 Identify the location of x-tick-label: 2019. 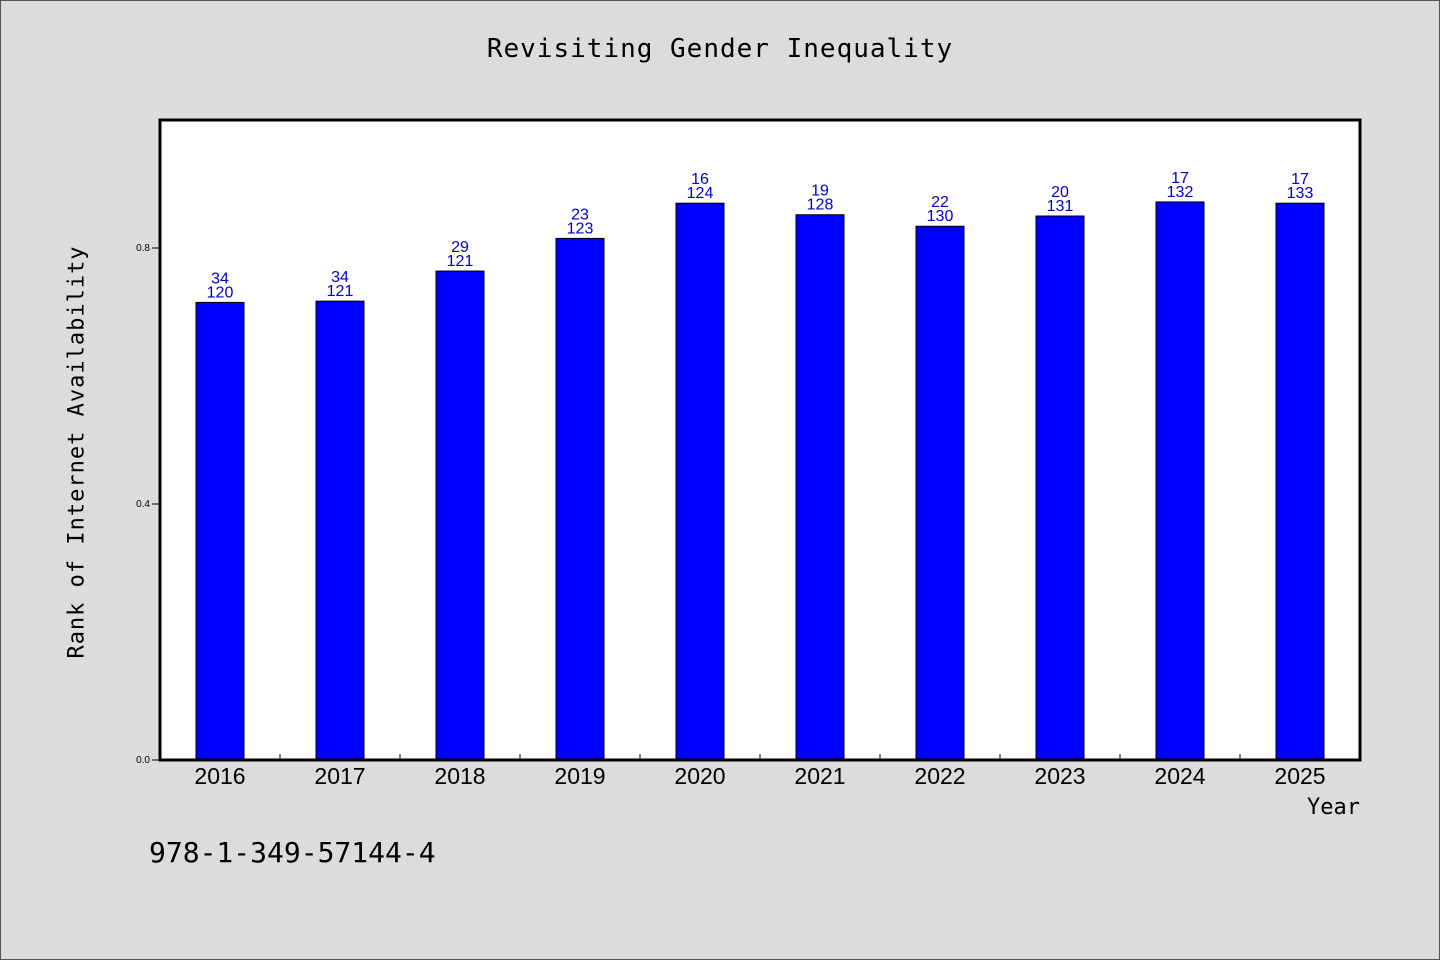
(579, 776).